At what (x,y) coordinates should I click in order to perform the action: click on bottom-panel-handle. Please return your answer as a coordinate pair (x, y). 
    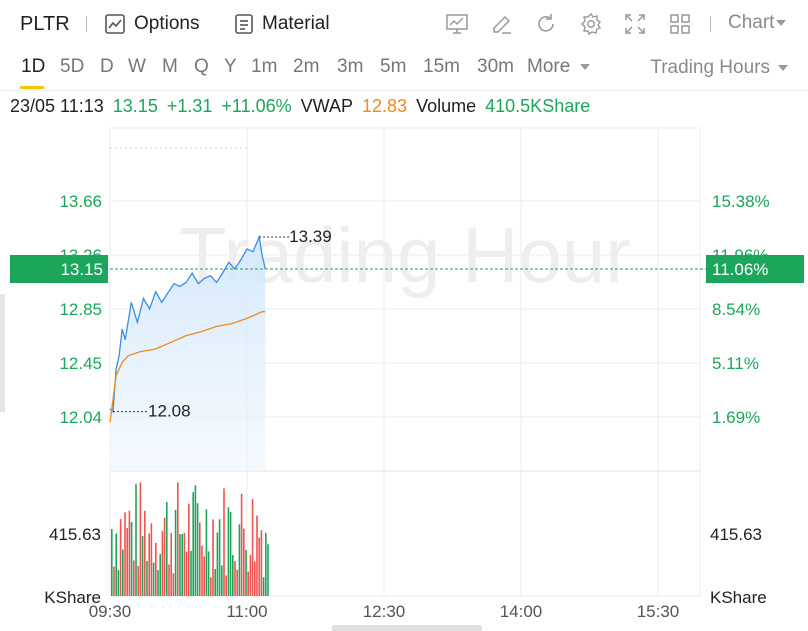
    Looking at the image, I should click on (407, 628).